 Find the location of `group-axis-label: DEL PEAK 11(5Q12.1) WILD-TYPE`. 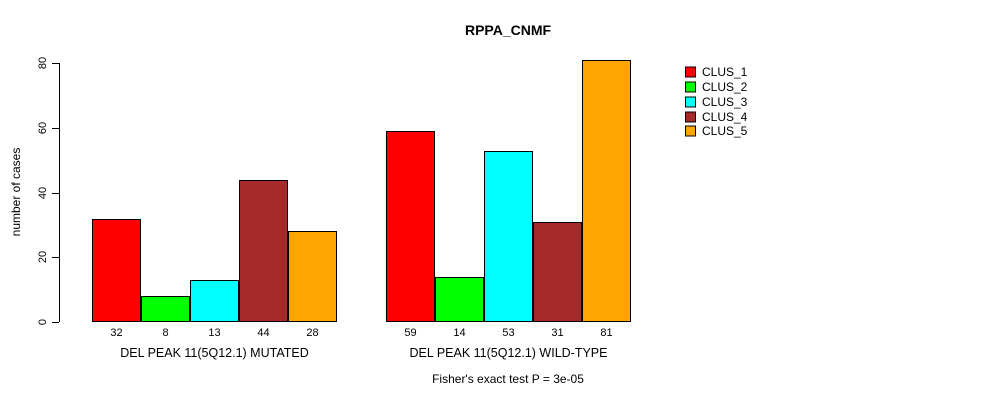

group-axis-label: DEL PEAK 11(5Q12.1) WILD-TYPE is located at coordinates (508, 353).